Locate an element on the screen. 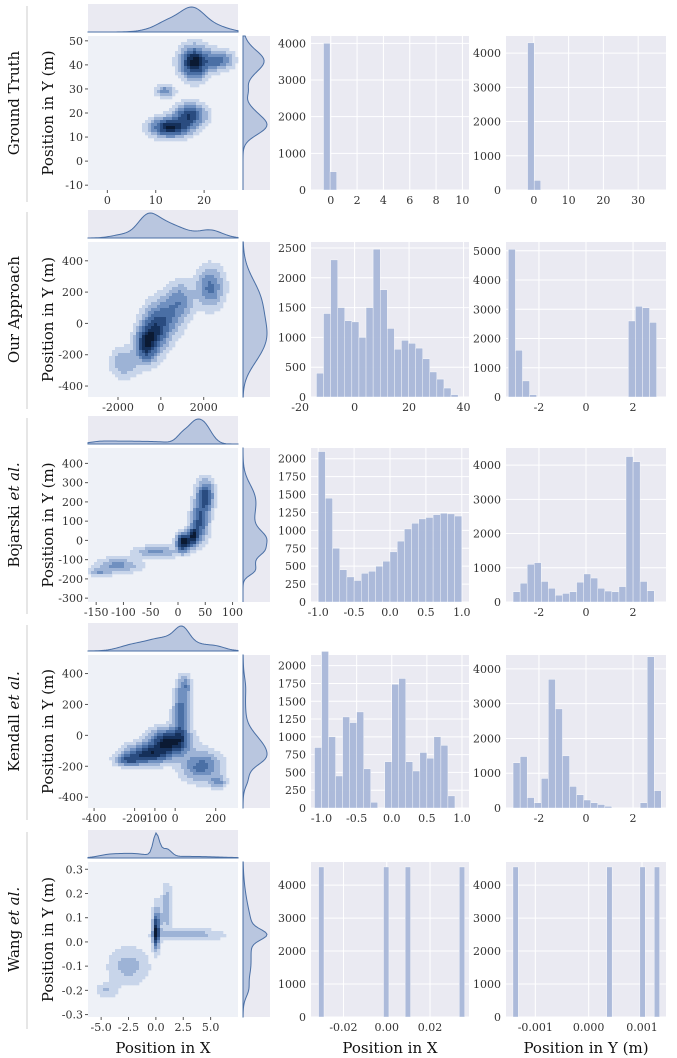  hist-x-tick-label: 2 is located at coordinates (633, 407).